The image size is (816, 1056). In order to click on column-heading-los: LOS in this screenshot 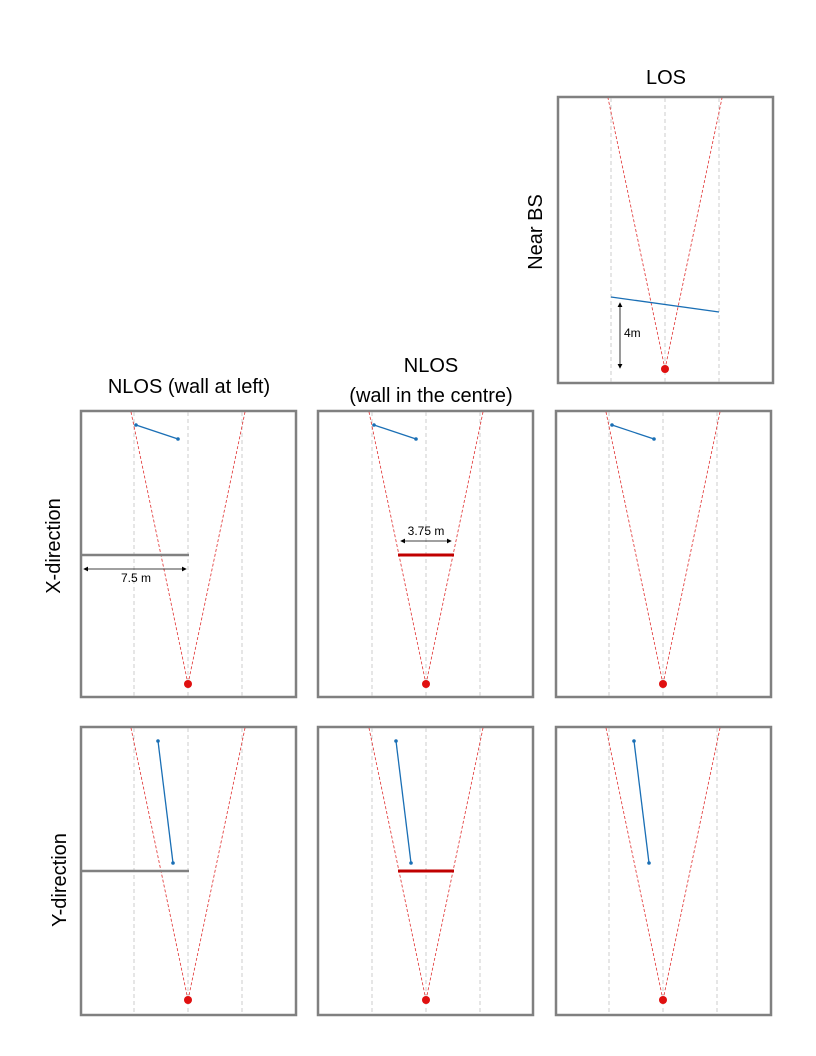, I will do `click(666, 78)`.